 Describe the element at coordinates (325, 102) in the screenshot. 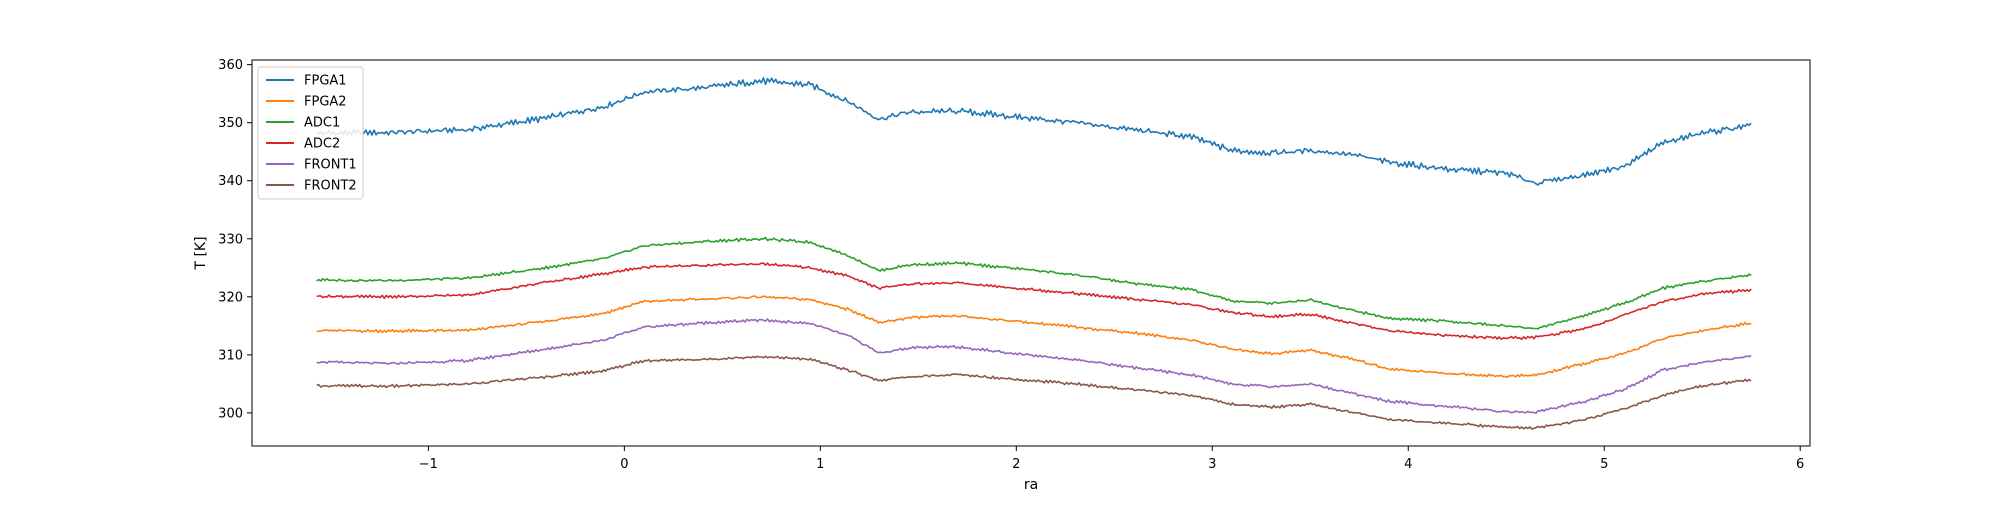

I see `legend-label-fpga2: FPGA2` at that location.